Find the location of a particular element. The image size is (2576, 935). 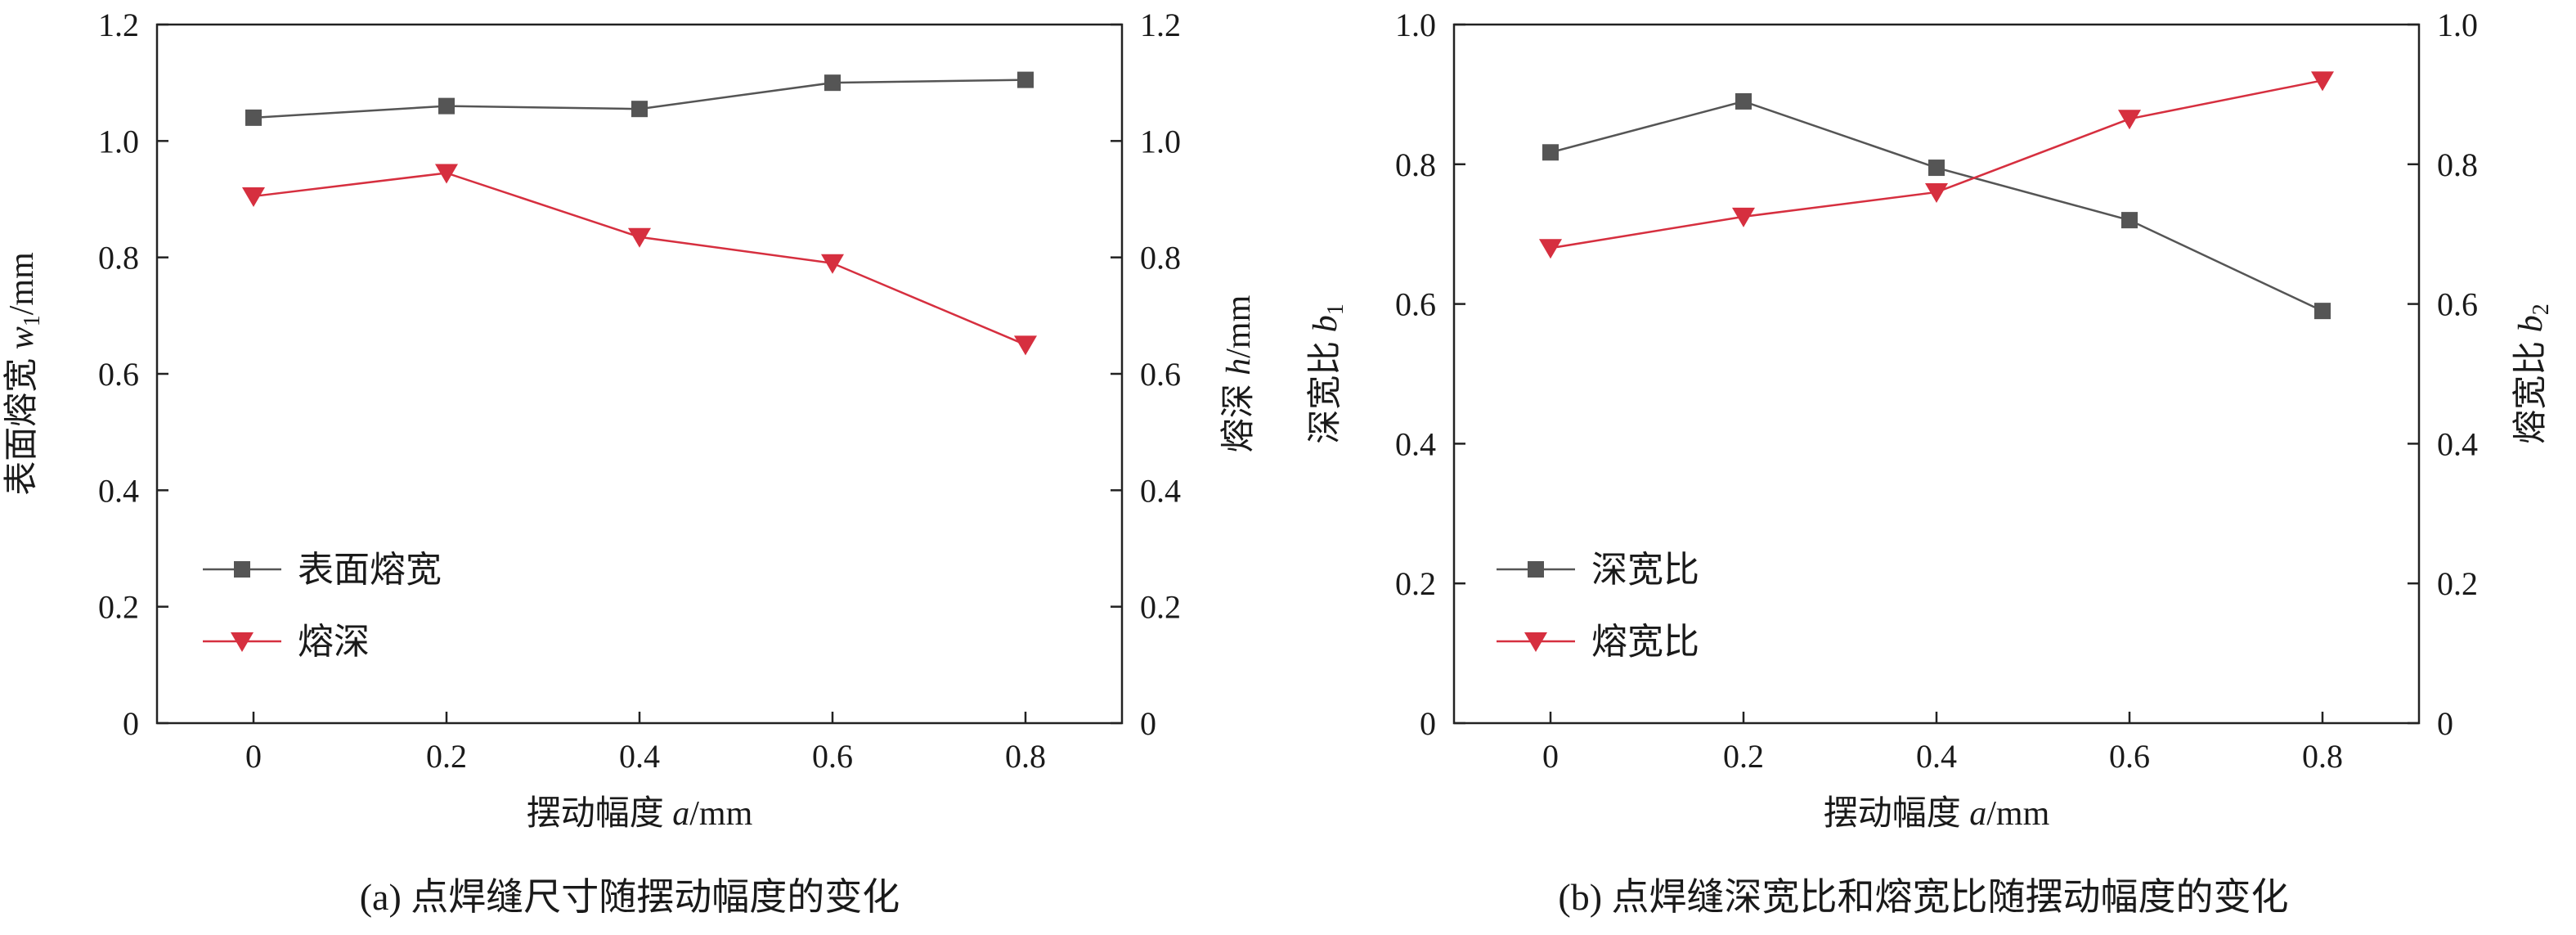

legend-label: 熔宽比 is located at coordinates (1645, 642).